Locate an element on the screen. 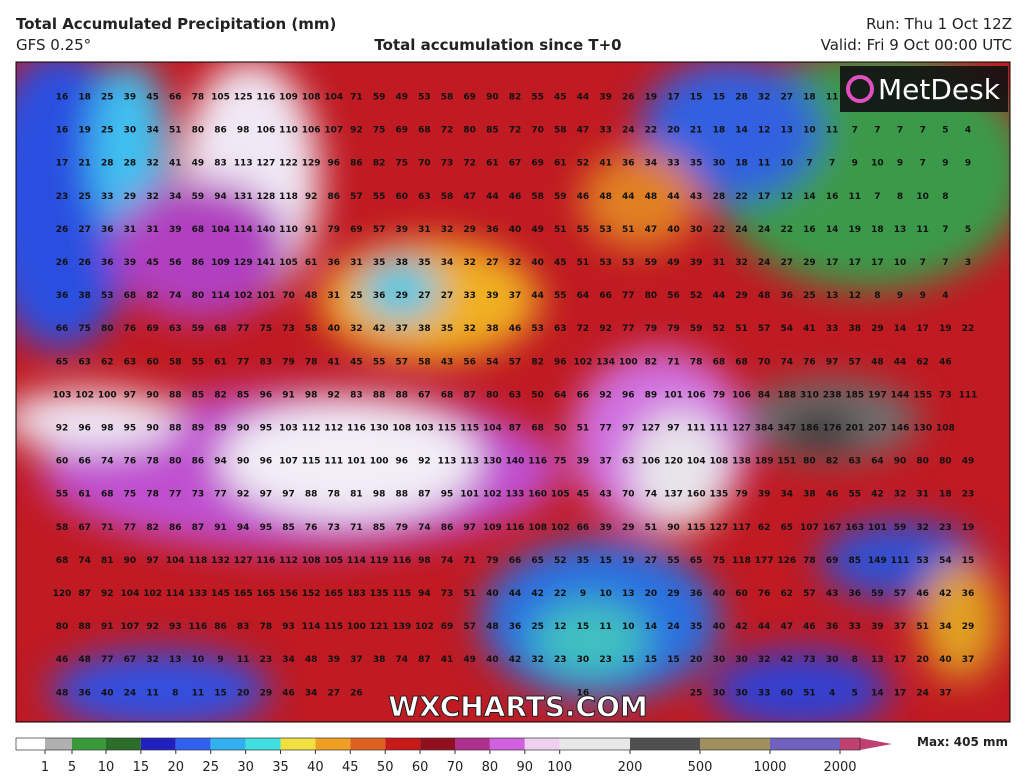  grid-value: 97 is located at coordinates (152, 561).